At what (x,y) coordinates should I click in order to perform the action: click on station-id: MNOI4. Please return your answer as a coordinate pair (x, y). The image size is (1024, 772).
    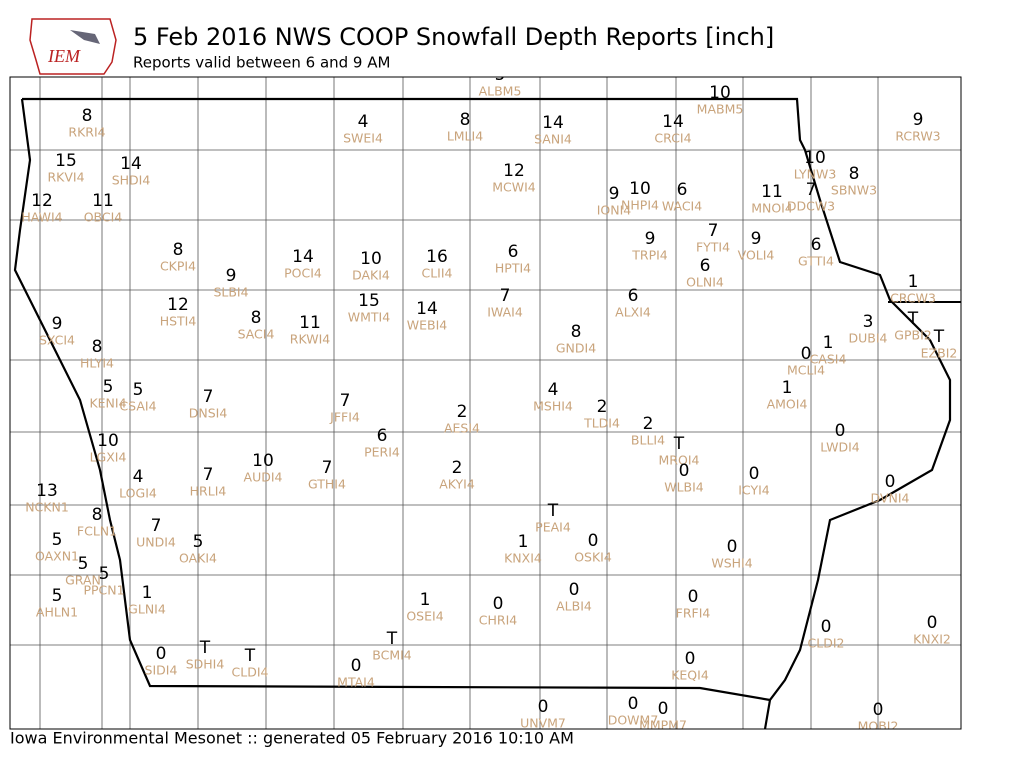
    Looking at the image, I should click on (772, 208).